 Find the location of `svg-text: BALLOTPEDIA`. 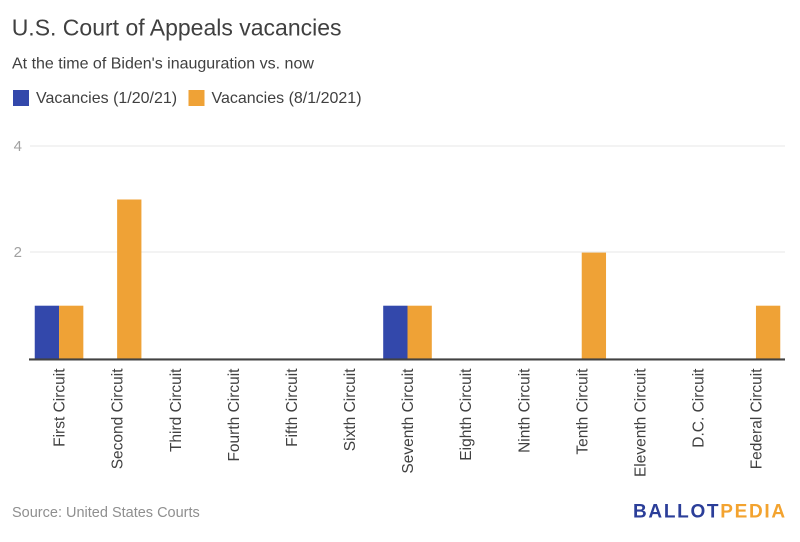

svg-text: BALLOTPEDIA is located at coordinates (710, 511).